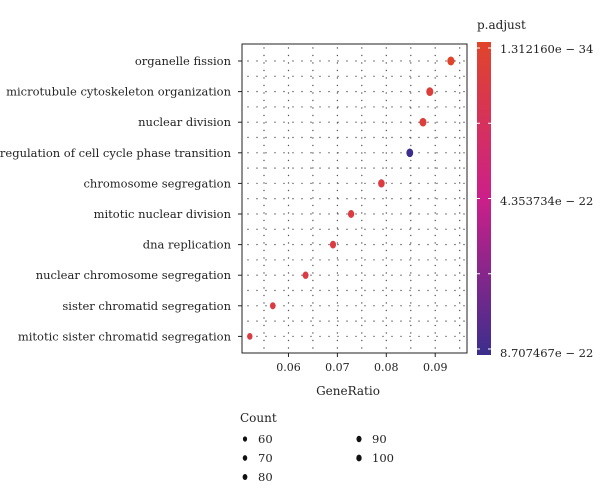  Describe the element at coordinates (337, 367) in the screenshot. I see `x-tick-label: 0.07` at that location.